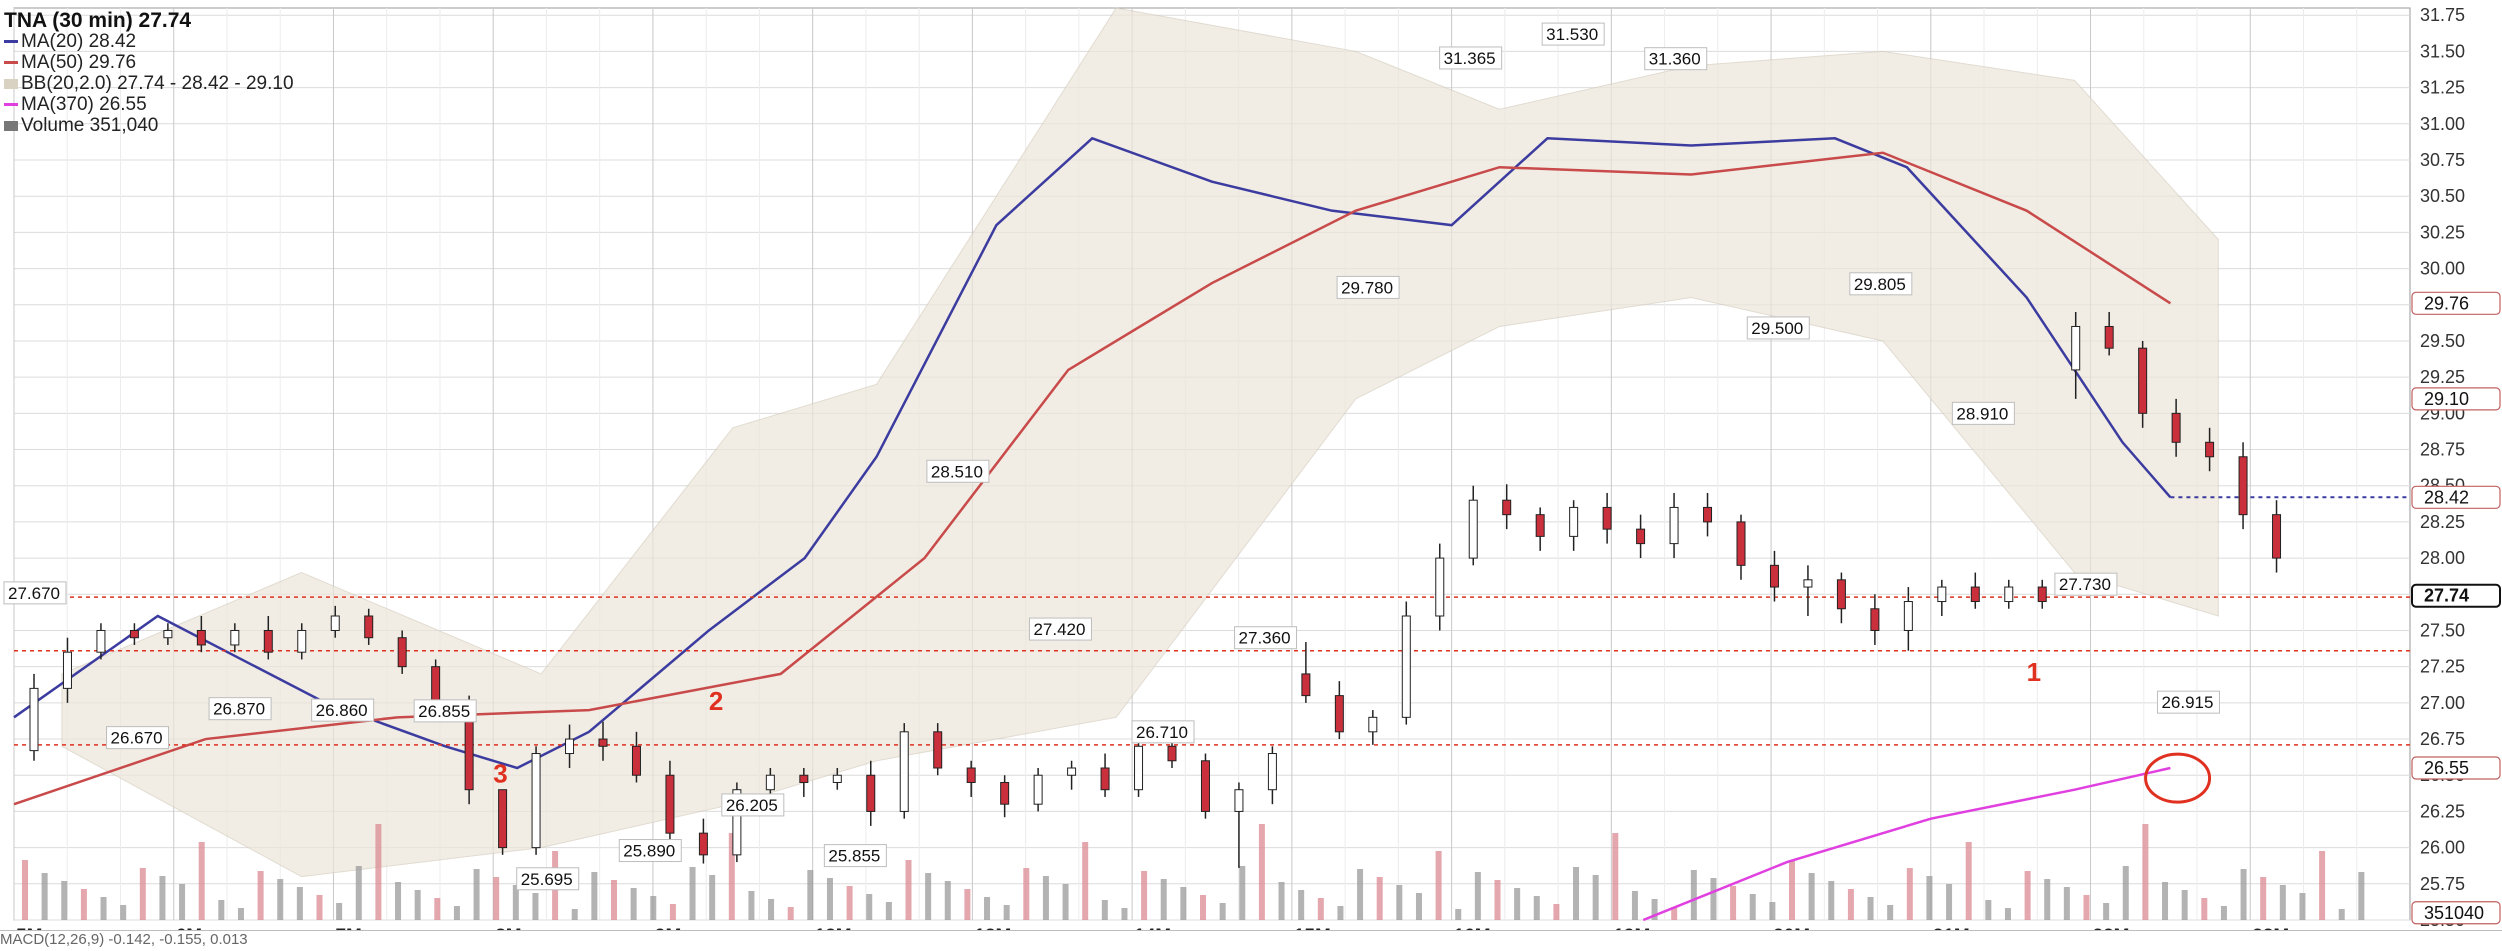 The width and height of the screenshot is (2502, 951). What do you see at coordinates (2442, 232) in the screenshot?
I see `y-tick-label: 30.25` at bounding box center [2442, 232].